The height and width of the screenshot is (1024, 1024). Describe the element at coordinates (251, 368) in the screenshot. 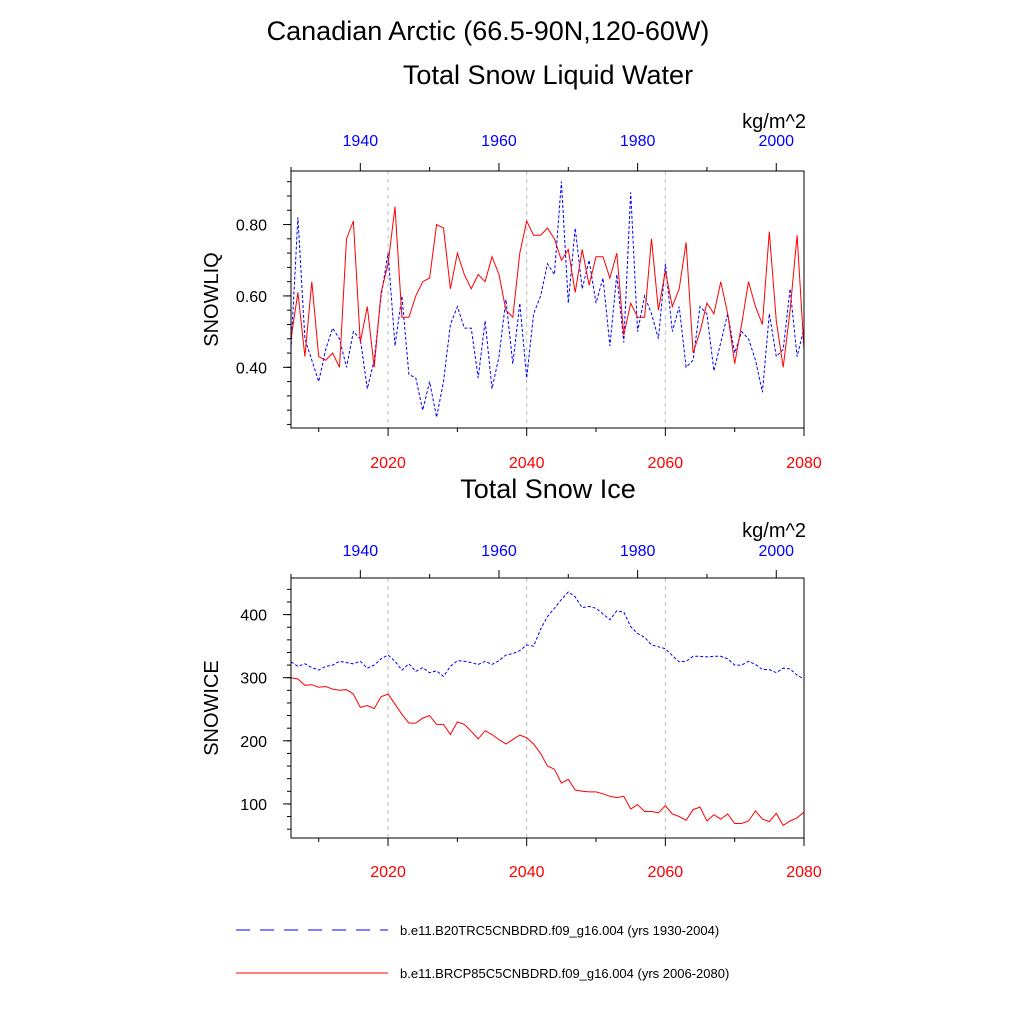

I see `y-tick-label: 0.40` at that location.